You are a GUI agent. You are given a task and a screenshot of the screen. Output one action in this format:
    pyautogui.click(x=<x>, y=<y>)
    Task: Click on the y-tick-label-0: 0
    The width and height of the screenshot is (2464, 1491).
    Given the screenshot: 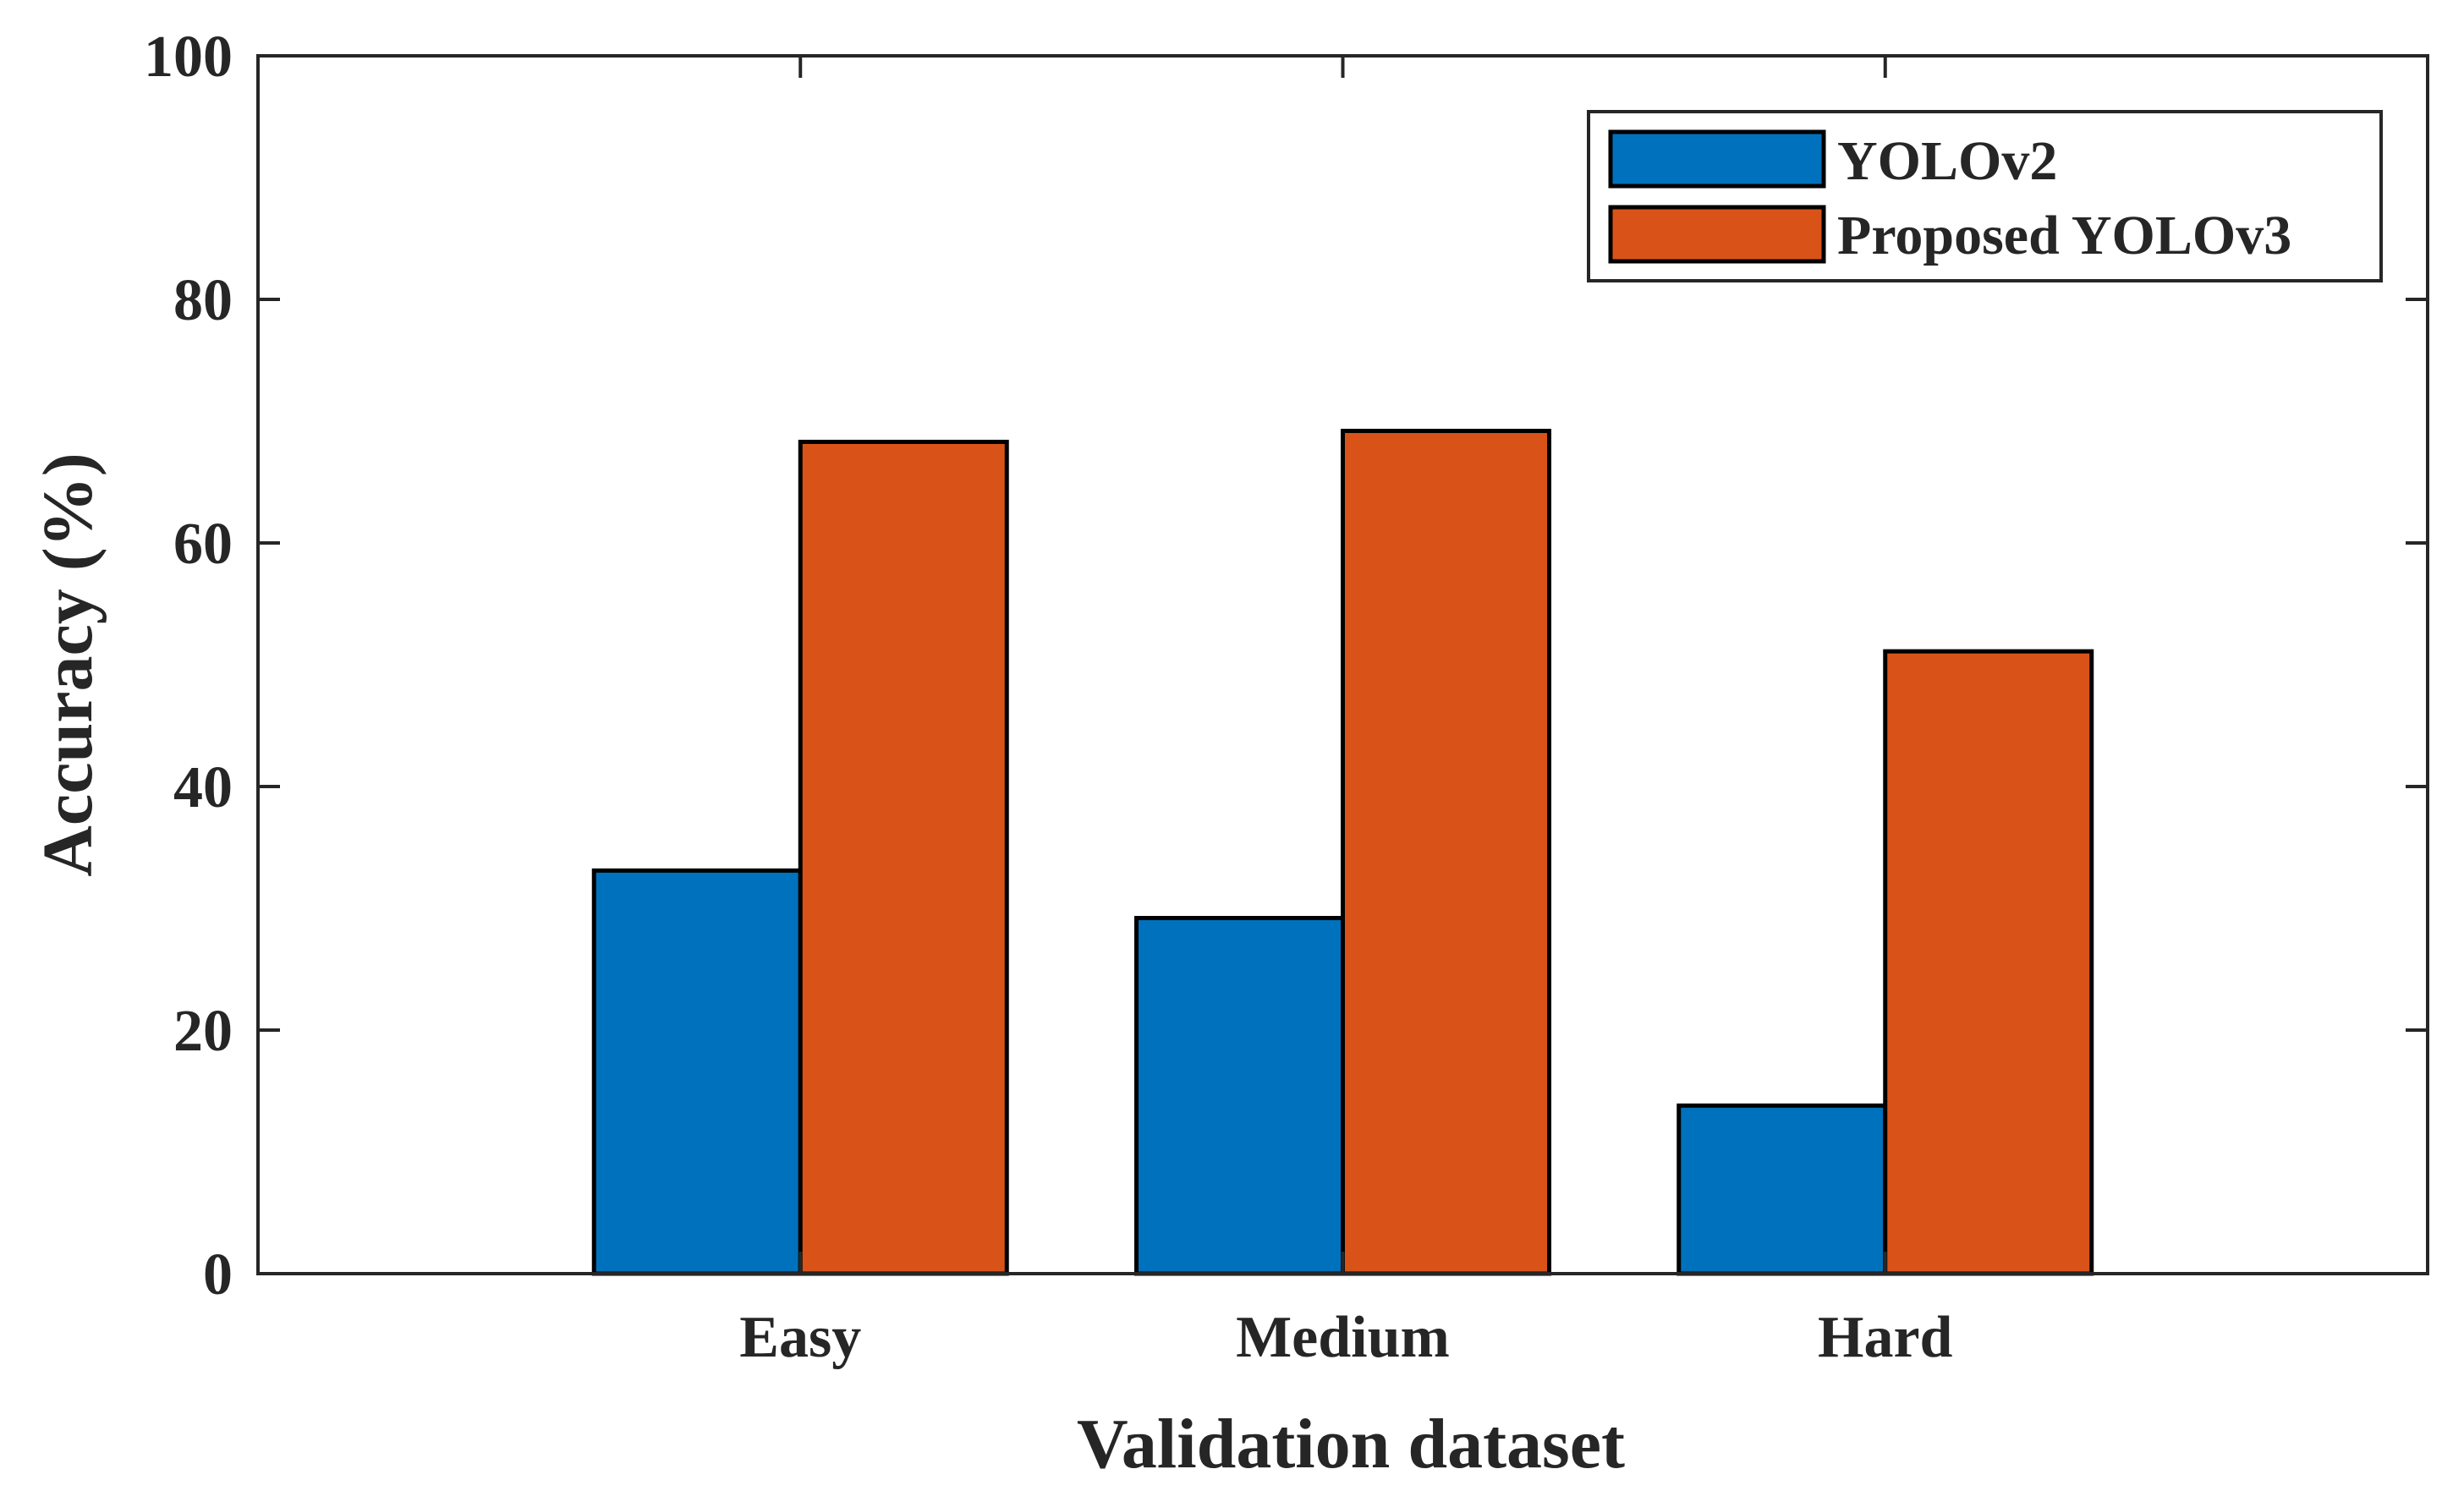 What is the action you would take?
    pyautogui.click(x=218, y=1274)
    